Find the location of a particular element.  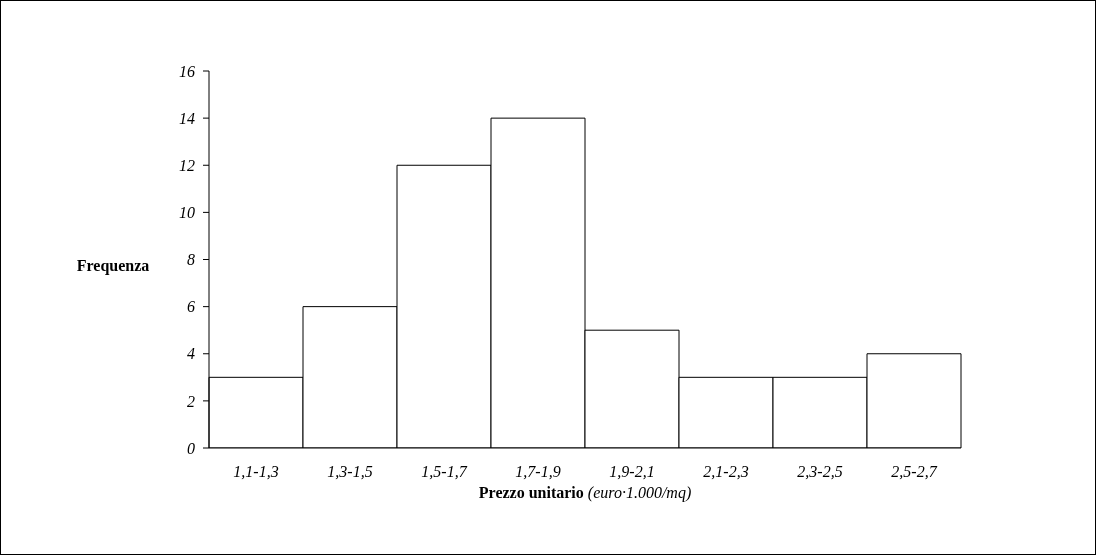

x-tick-label: 2,1-2,3 is located at coordinates (726, 472).